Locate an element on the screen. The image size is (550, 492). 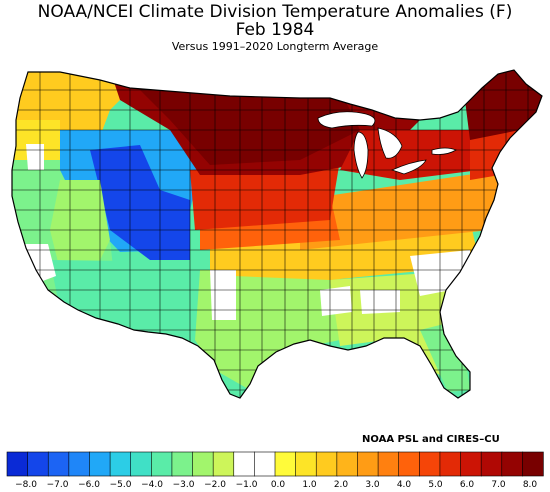
map-caption: Versus 1991–2020 Longterm Average is located at coordinates (275, 46).